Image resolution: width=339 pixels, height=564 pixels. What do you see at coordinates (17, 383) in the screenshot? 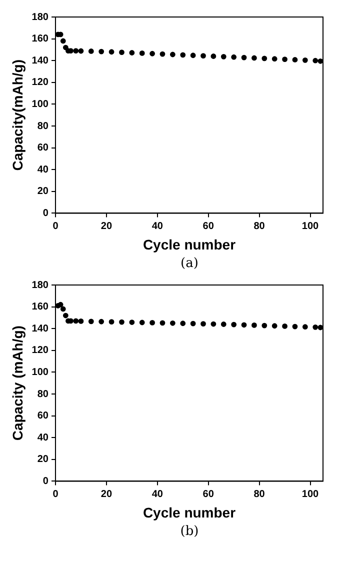
I see `y-axis-title: Capacity (mAh/g)` at bounding box center [17, 383].